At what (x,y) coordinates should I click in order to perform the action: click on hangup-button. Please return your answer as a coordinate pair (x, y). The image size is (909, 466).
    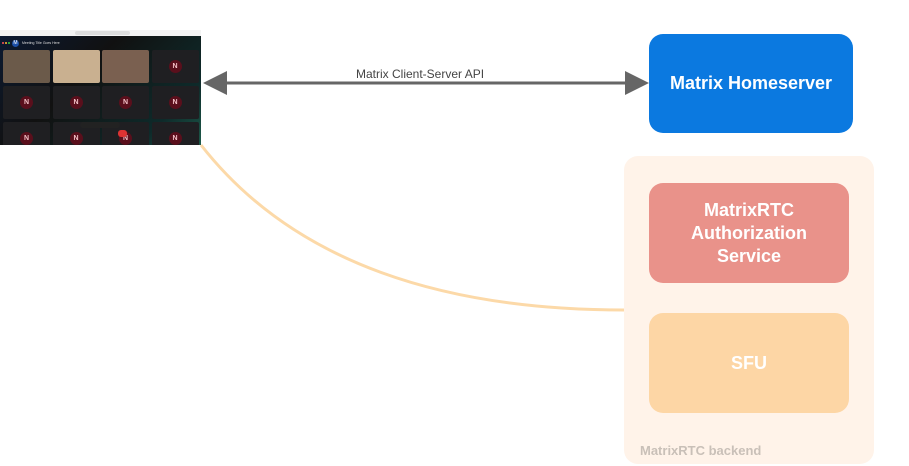
    Looking at the image, I should click on (122, 133).